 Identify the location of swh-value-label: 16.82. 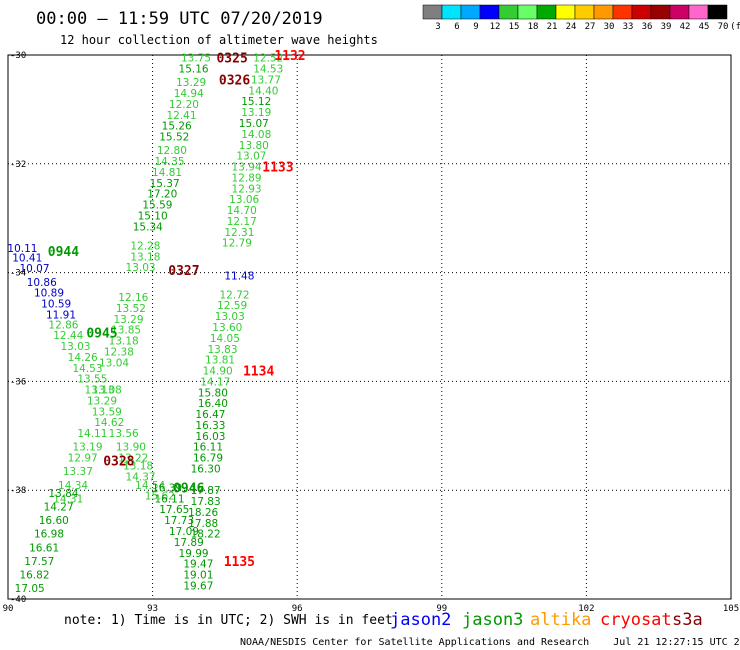
(34, 576).